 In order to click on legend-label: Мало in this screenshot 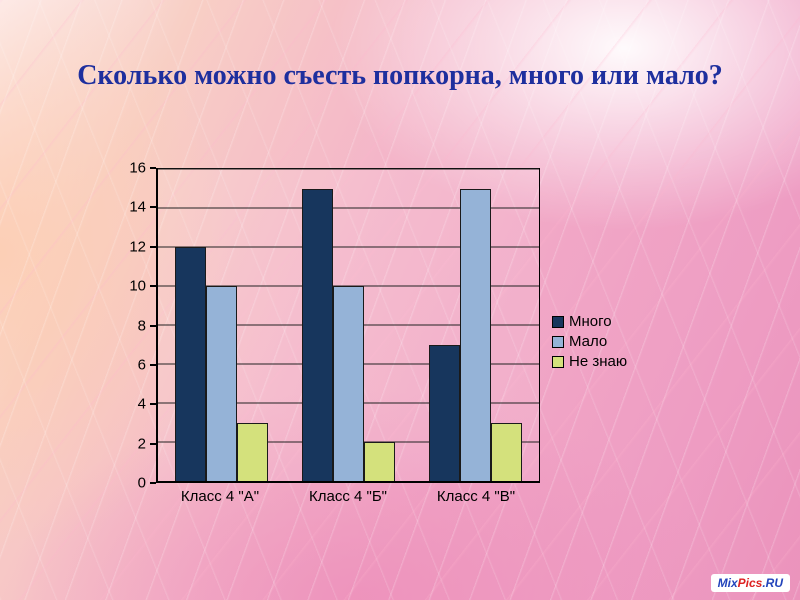, I will do `click(588, 341)`.